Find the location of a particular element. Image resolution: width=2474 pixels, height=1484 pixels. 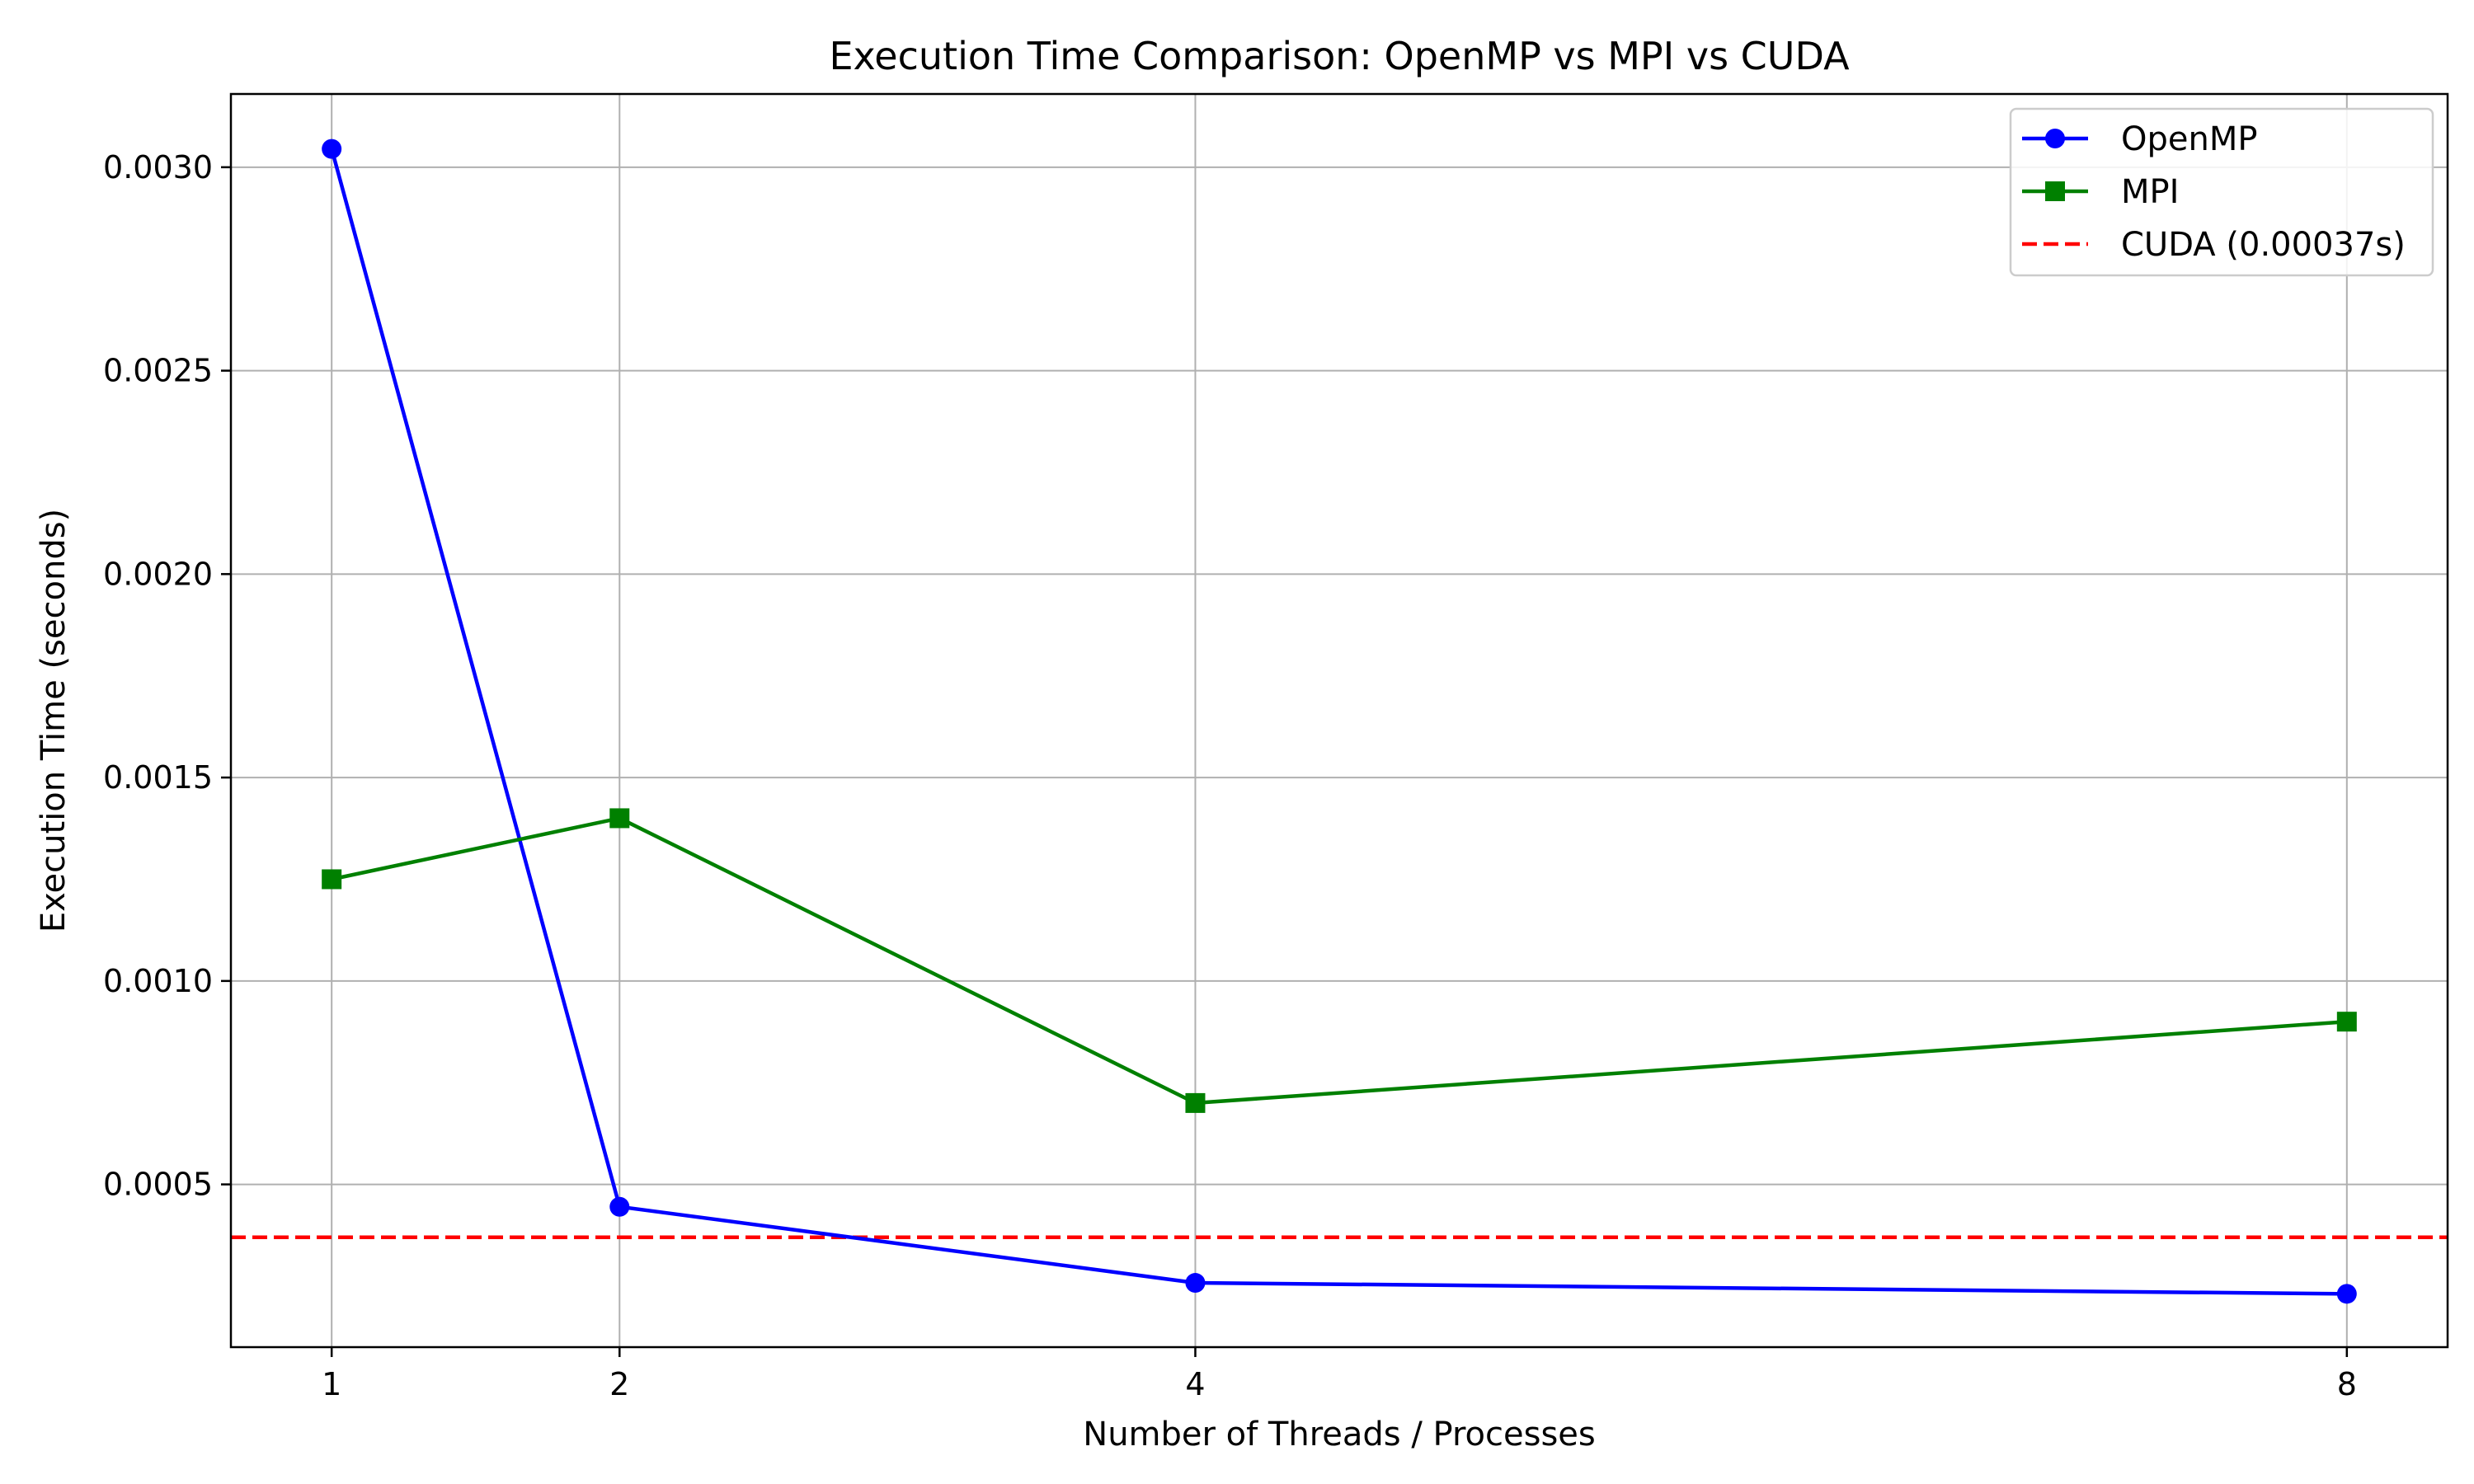

y-tick-label-0.0025: 0.0025 is located at coordinates (158, 371).